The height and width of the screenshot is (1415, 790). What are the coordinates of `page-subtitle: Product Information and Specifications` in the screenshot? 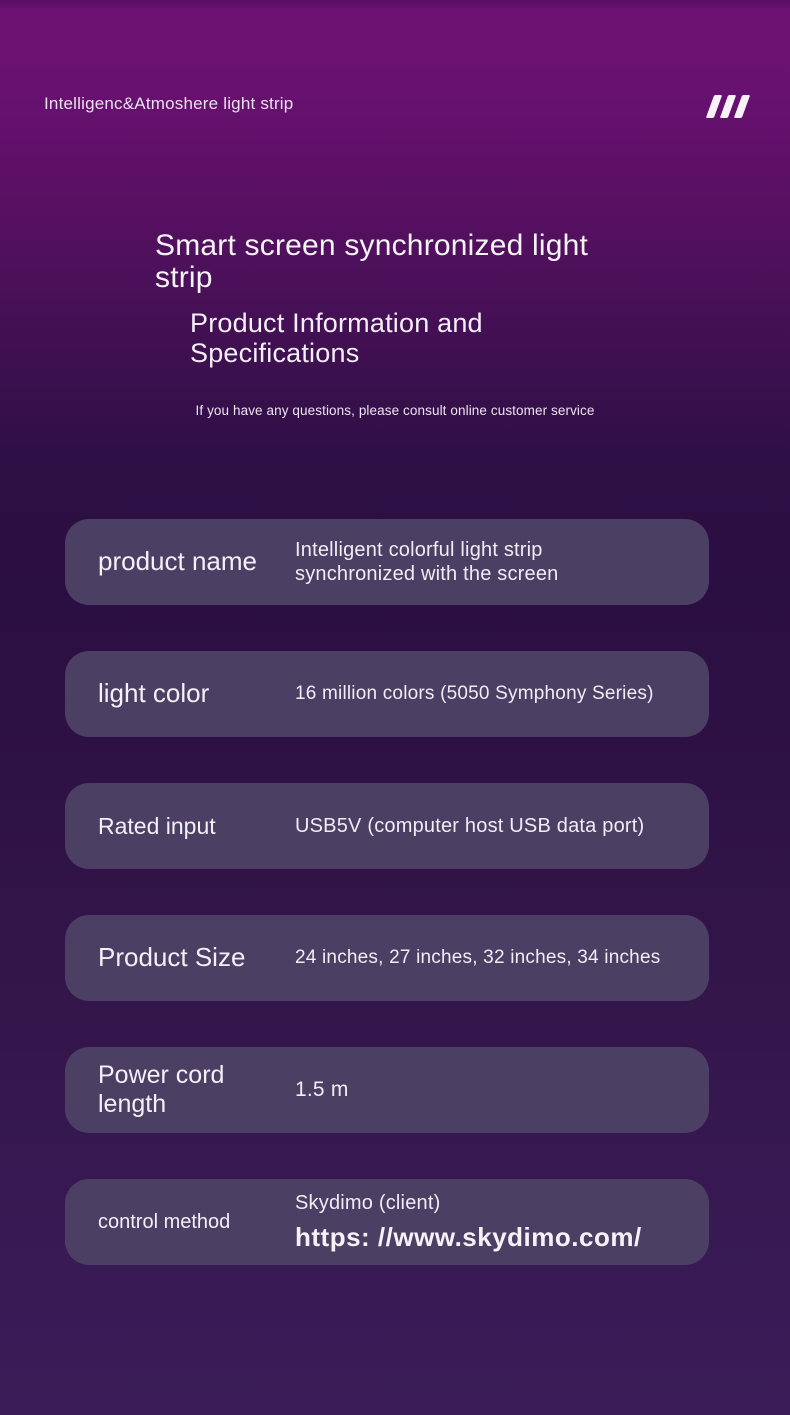 It's located at (336, 338).